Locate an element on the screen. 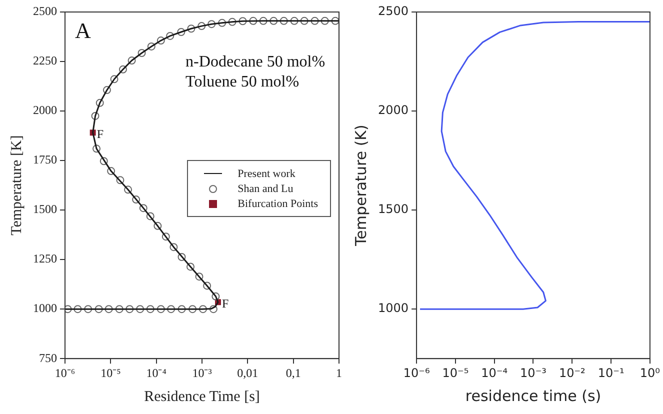 The height and width of the screenshot is (414, 663). x-tick-label: 10⁻¹ is located at coordinates (611, 373).